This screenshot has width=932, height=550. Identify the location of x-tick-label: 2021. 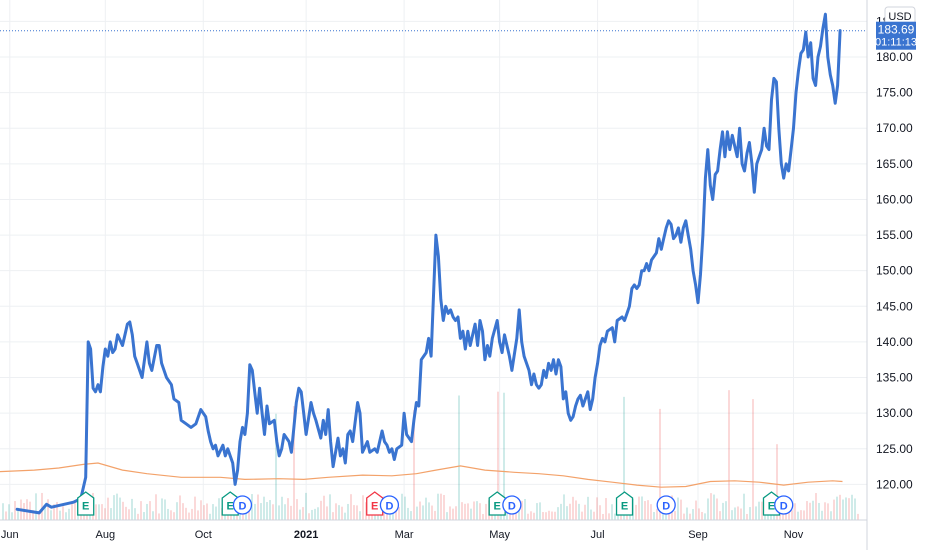
(306, 535).